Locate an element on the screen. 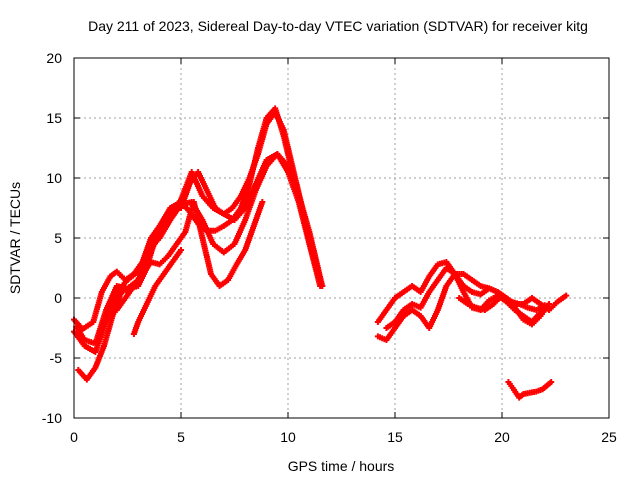 The width and height of the screenshot is (640, 480). series-track-j is located at coordinates (502, 302).